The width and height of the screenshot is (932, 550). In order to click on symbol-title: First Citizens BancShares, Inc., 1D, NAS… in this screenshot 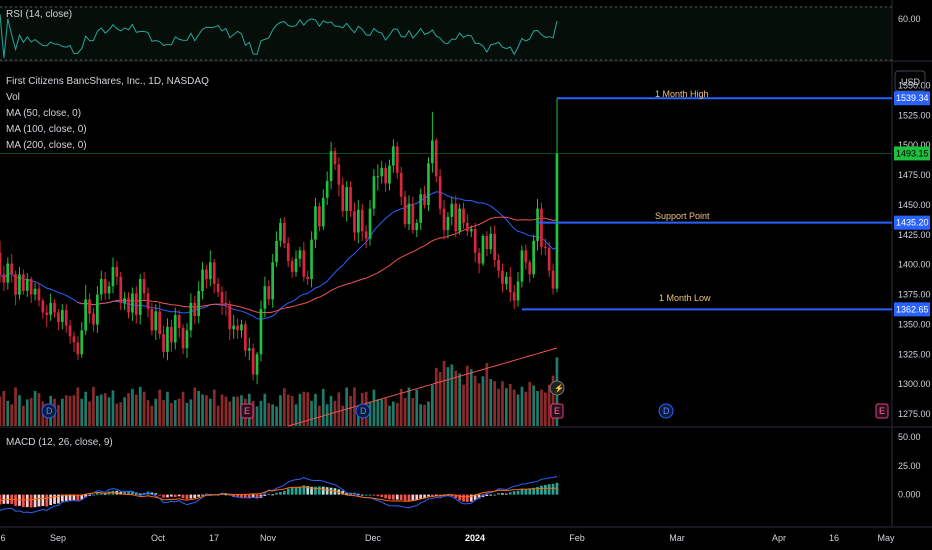, I will do `click(107, 81)`.